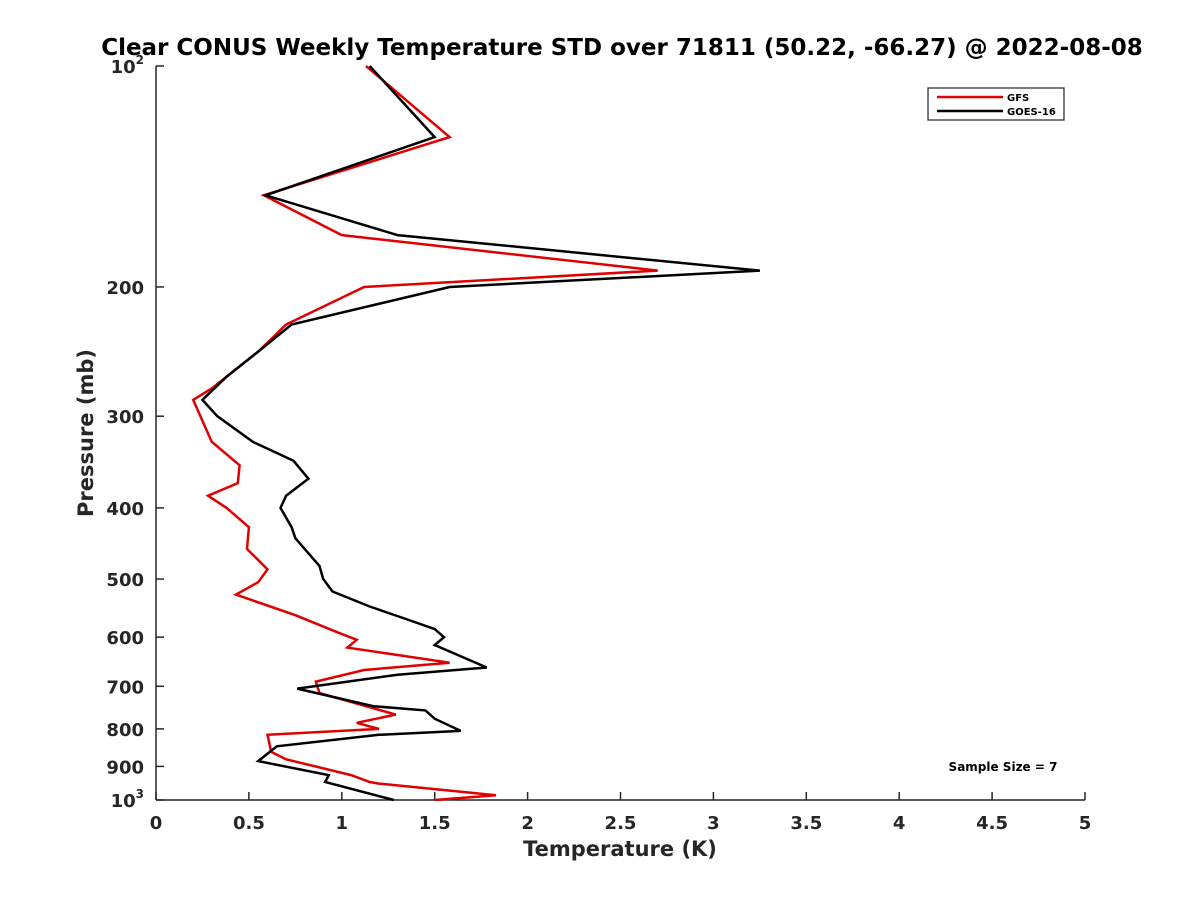 This screenshot has width=1200, height=900. I want to click on y-tick-label: 700, so click(125, 687).